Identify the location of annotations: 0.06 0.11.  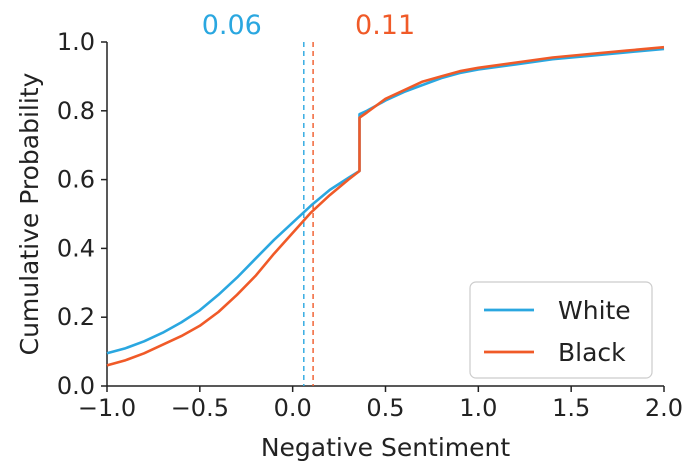
(308, 25).